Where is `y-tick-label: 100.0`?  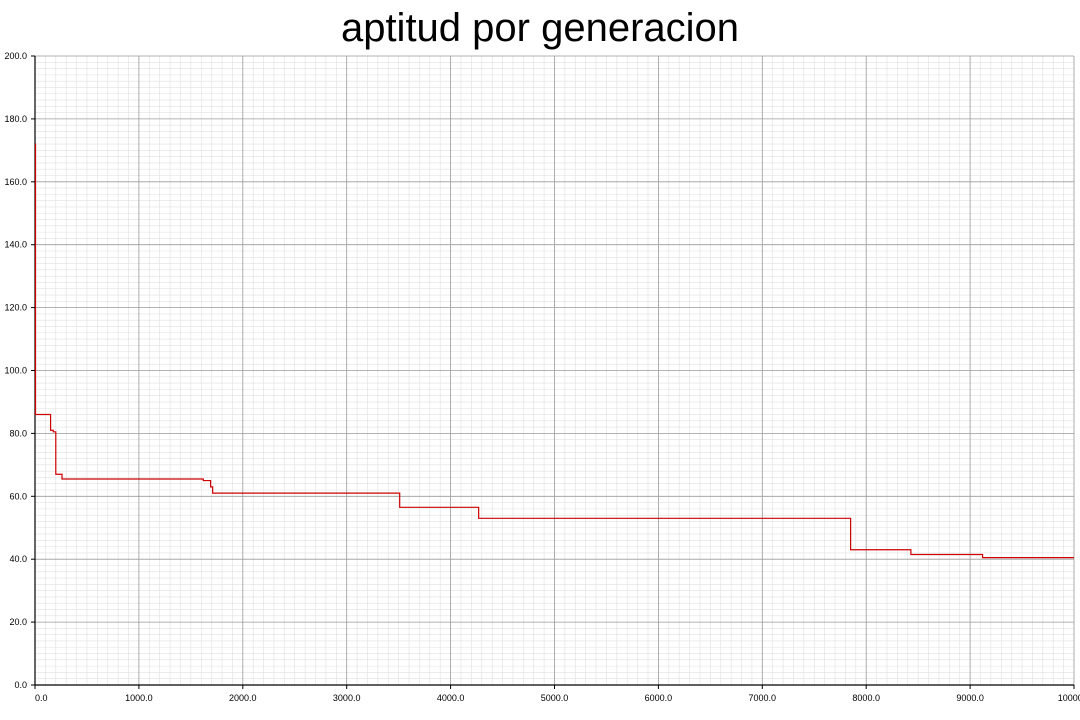 y-tick-label: 100.0 is located at coordinates (15, 371).